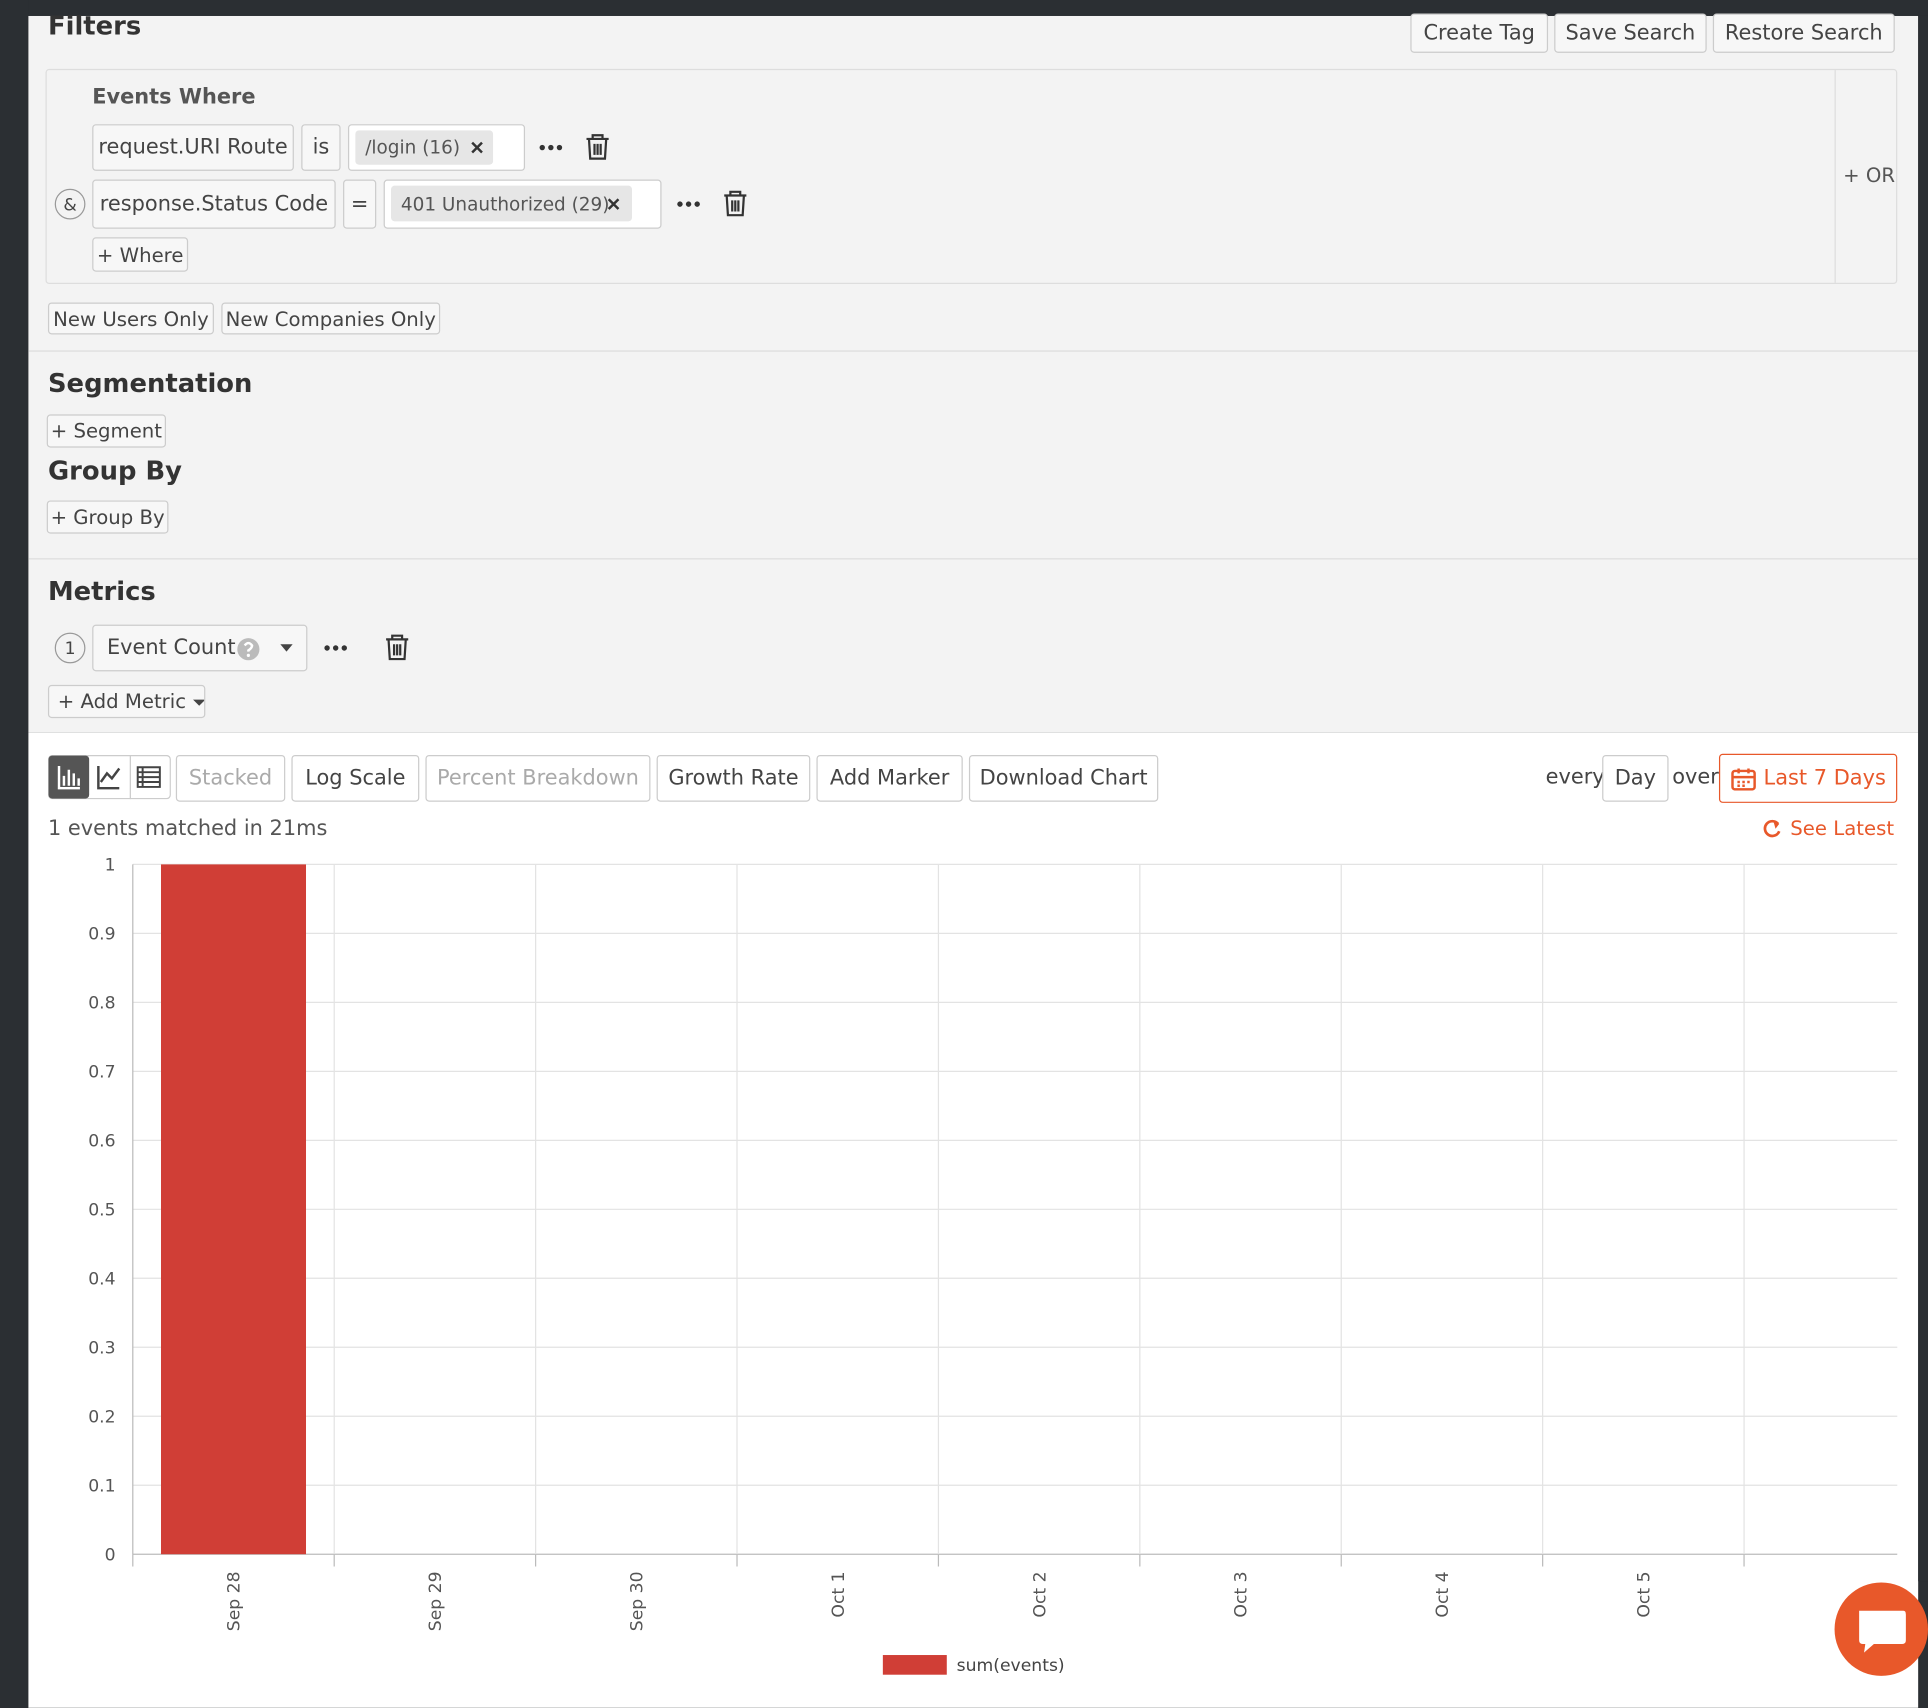  Describe the element at coordinates (1803, 33) in the screenshot. I see `restore-search-button: Restore Search` at that location.